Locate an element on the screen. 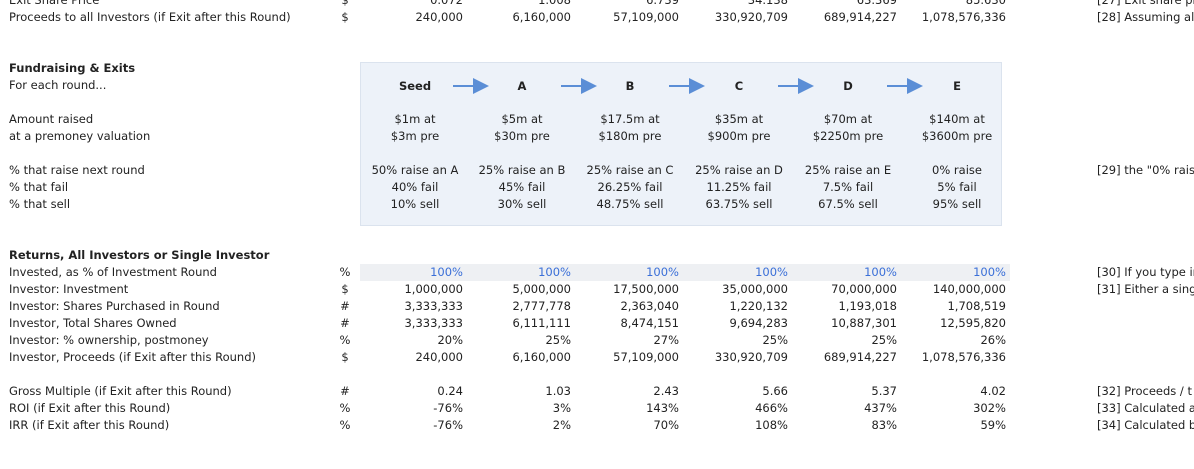  cell-value: 3% is located at coordinates (561, 408).